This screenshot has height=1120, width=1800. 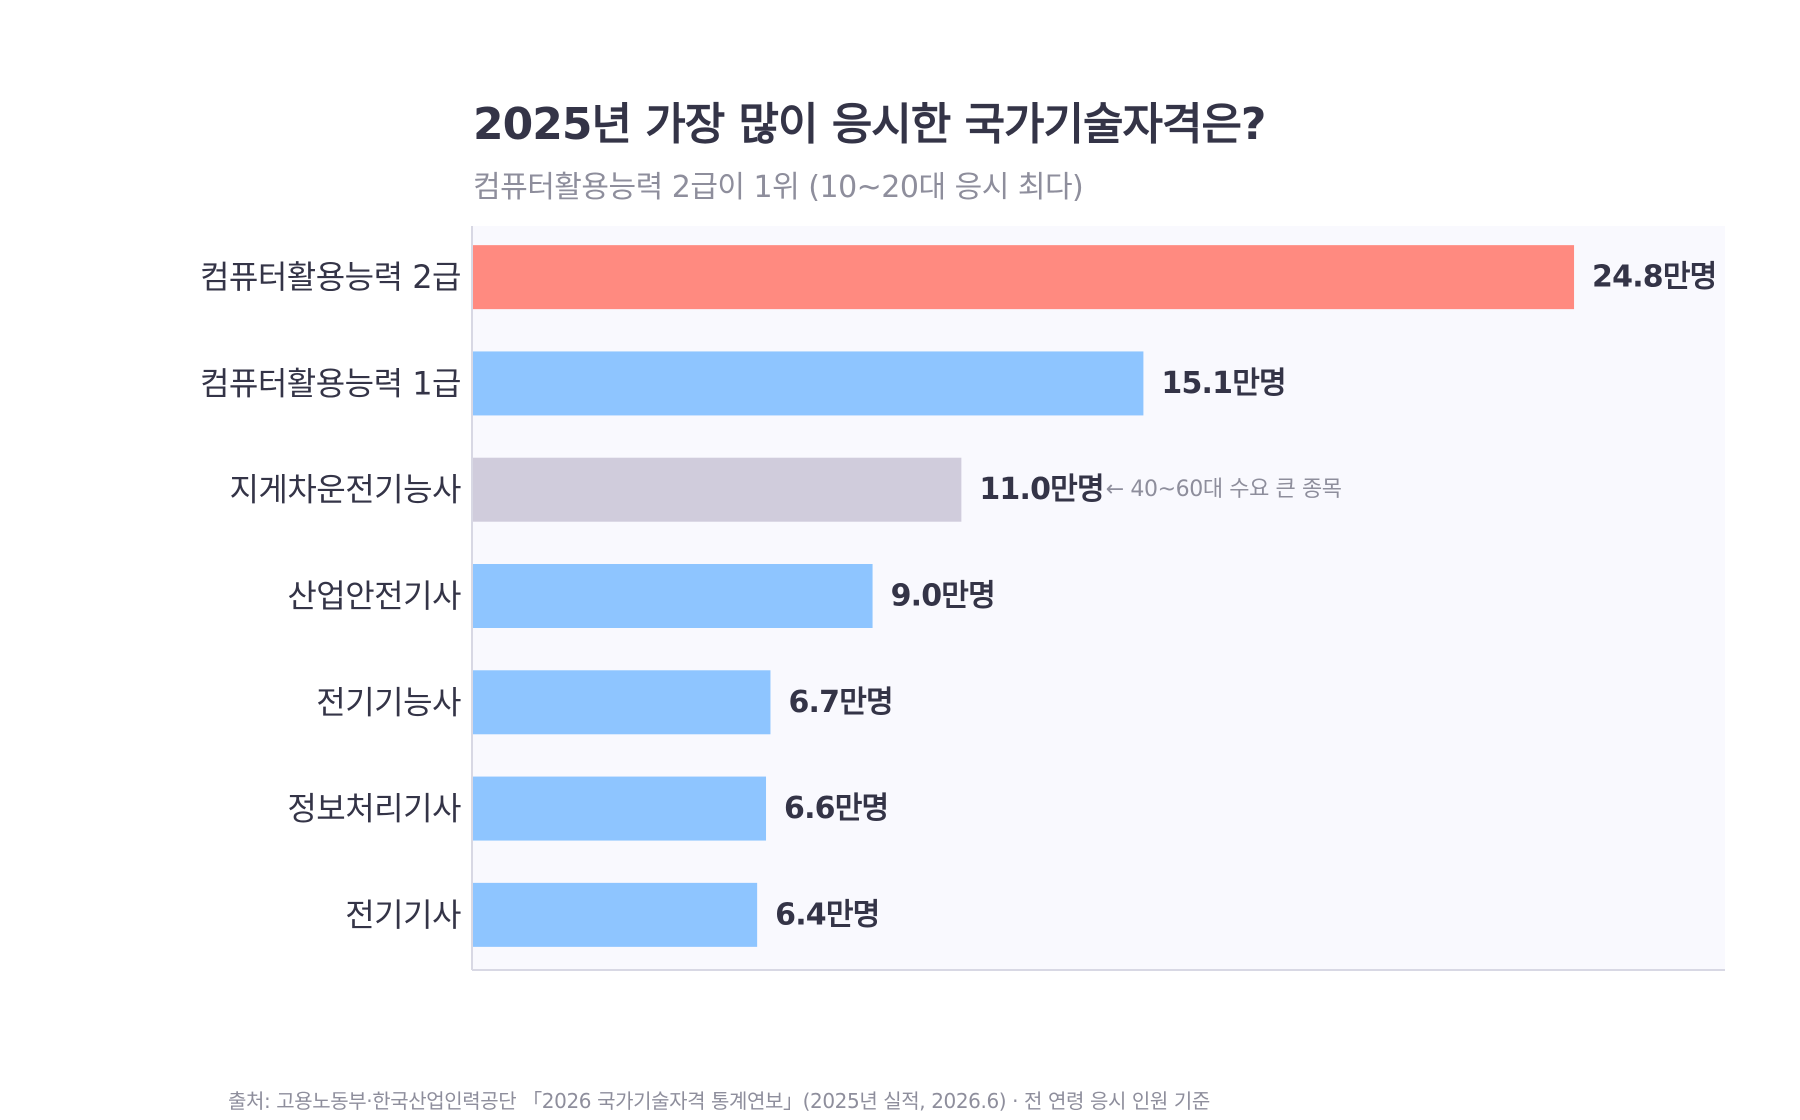 What do you see at coordinates (345, 490) in the screenshot?
I see `category-label: 지게차운전기능사` at bounding box center [345, 490].